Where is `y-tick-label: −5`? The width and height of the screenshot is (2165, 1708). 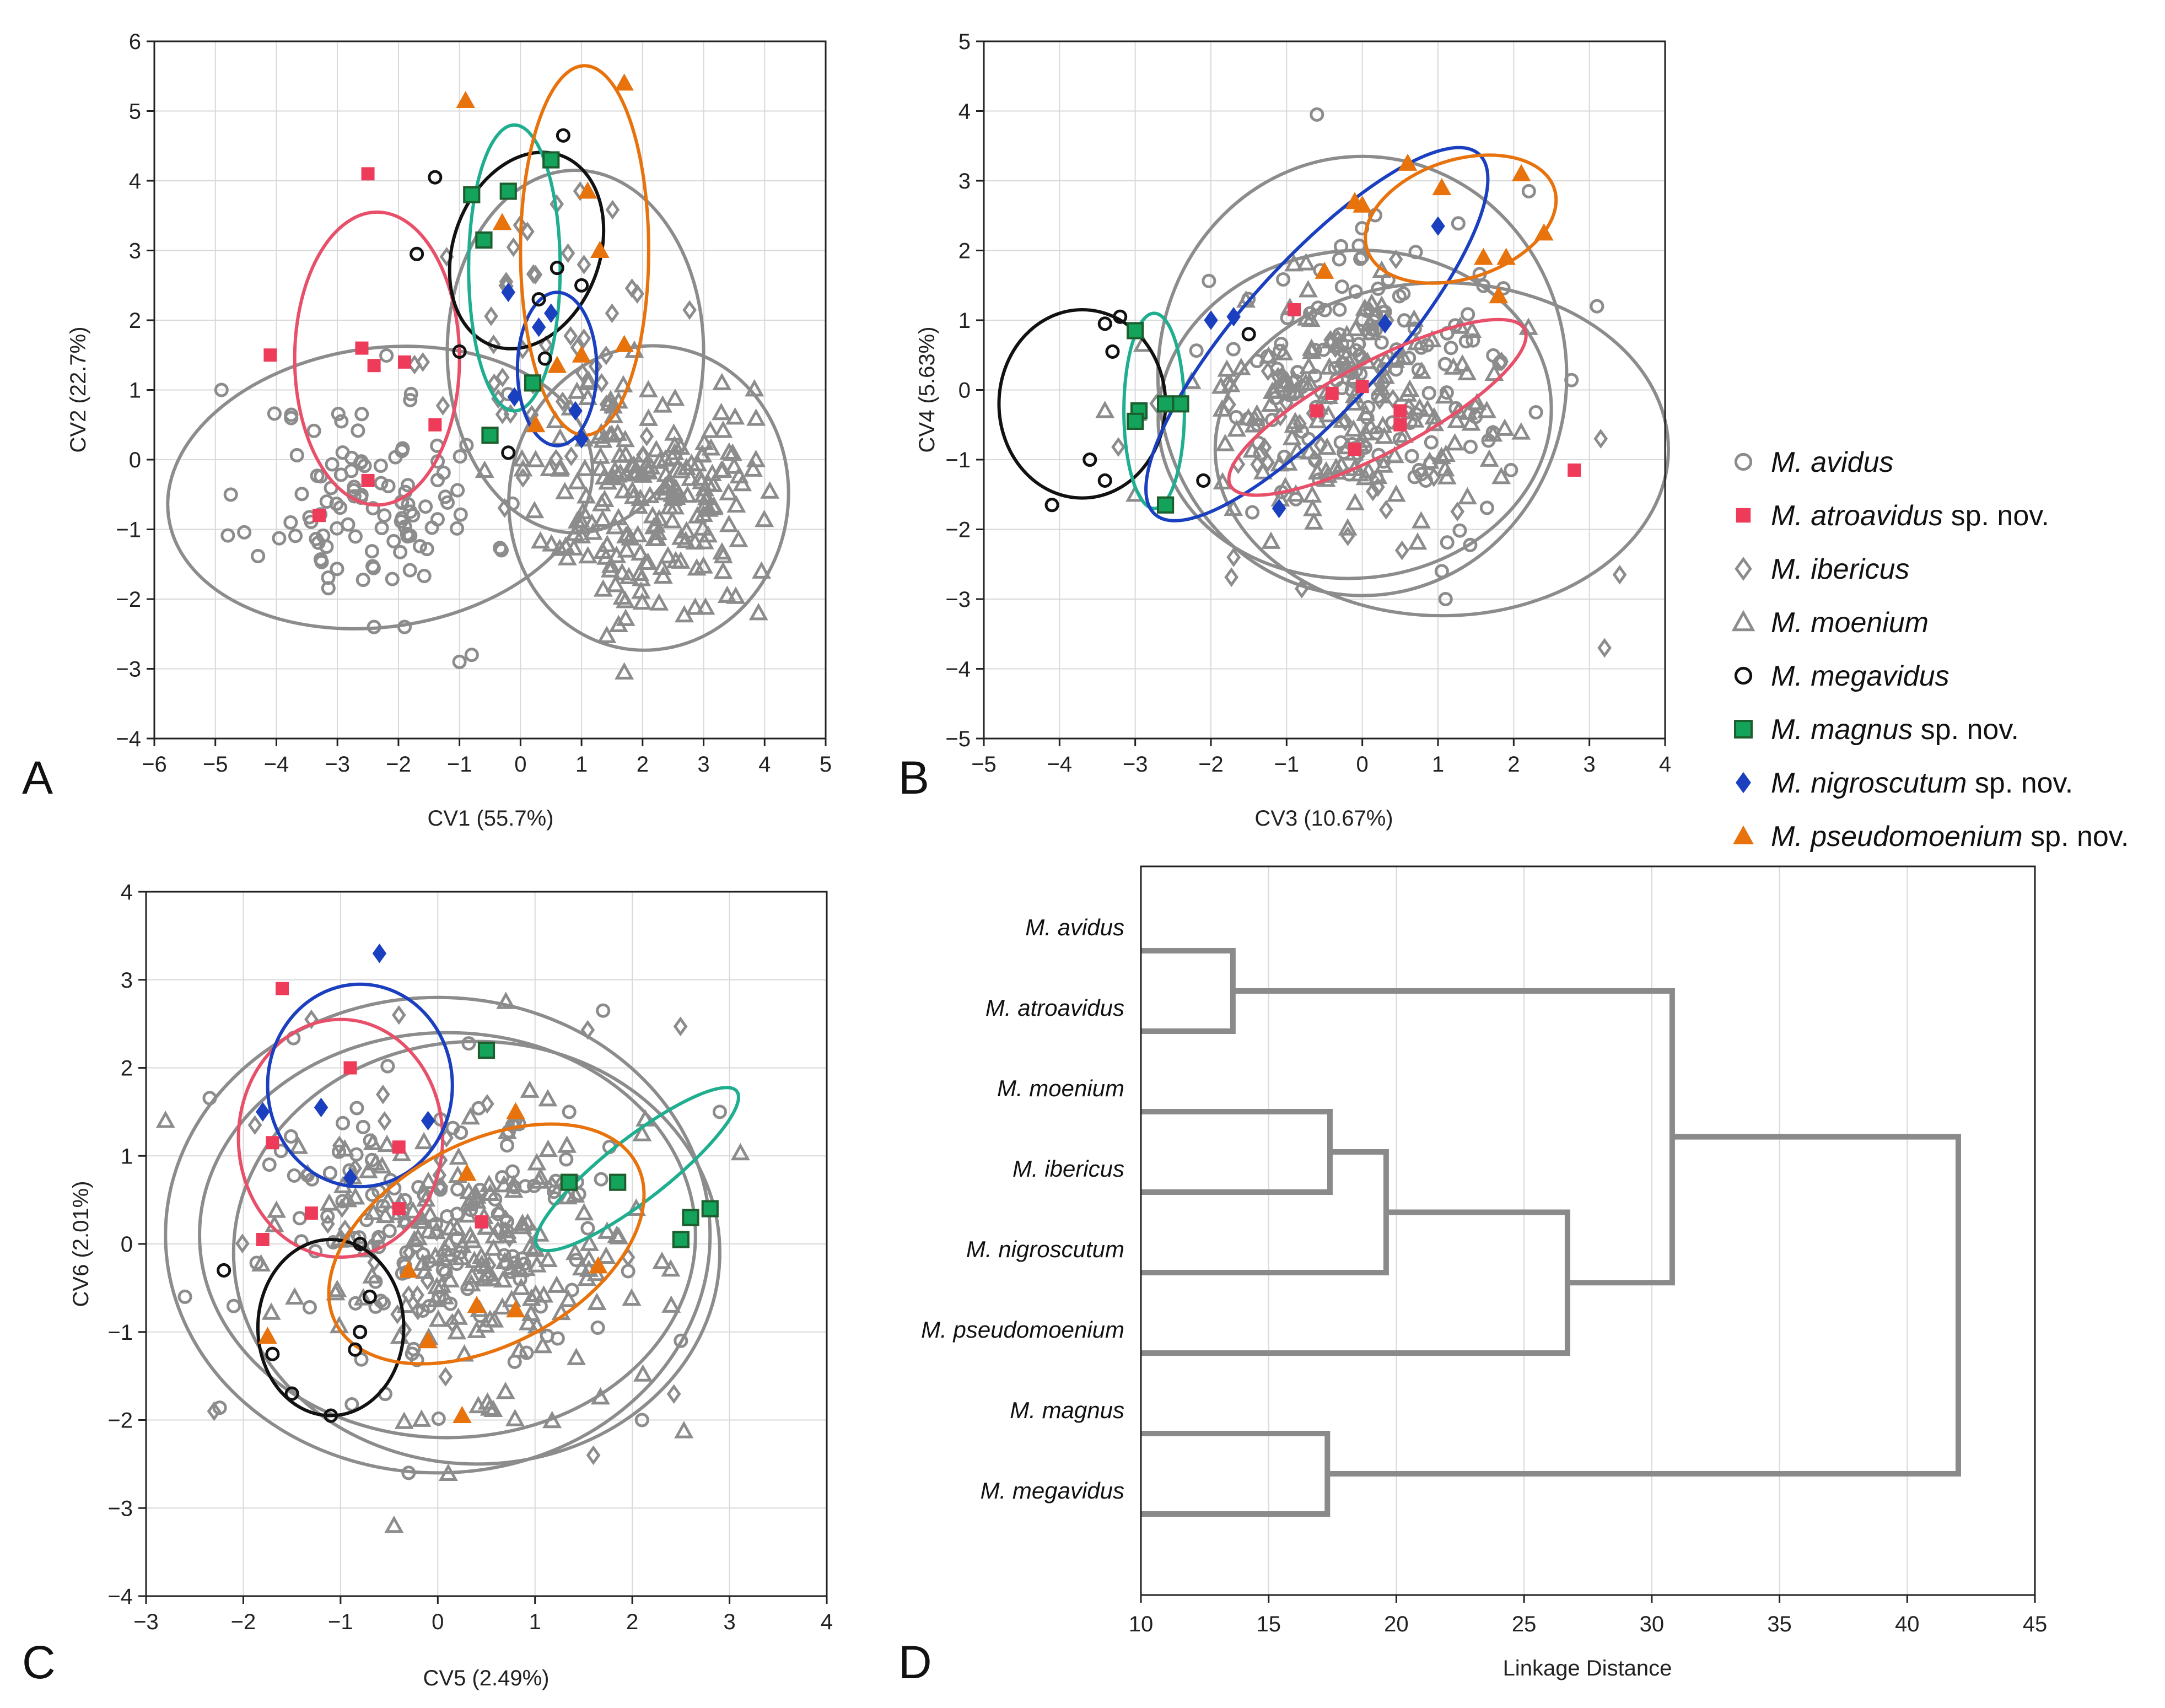 y-tick-label: −5 is located at coordinates (958, 739).